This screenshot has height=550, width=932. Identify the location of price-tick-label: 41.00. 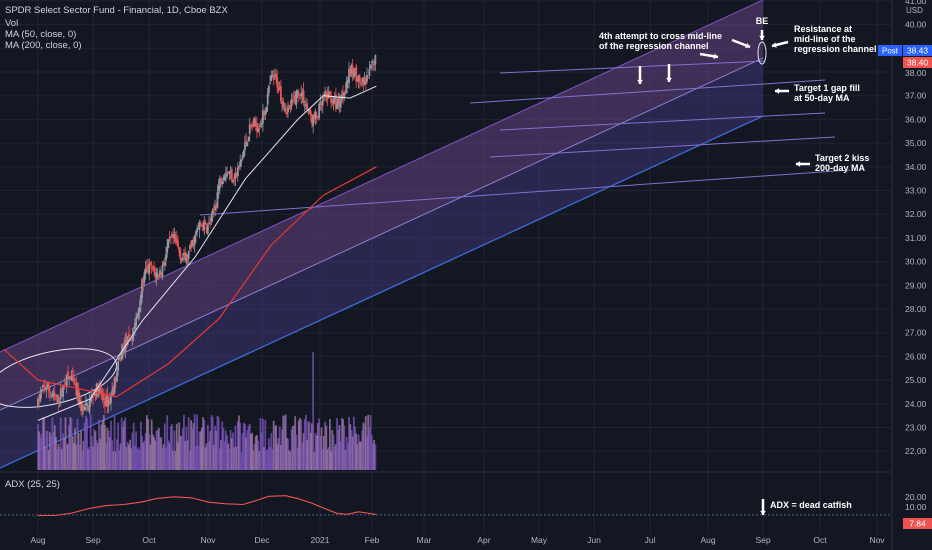
(916, 3).